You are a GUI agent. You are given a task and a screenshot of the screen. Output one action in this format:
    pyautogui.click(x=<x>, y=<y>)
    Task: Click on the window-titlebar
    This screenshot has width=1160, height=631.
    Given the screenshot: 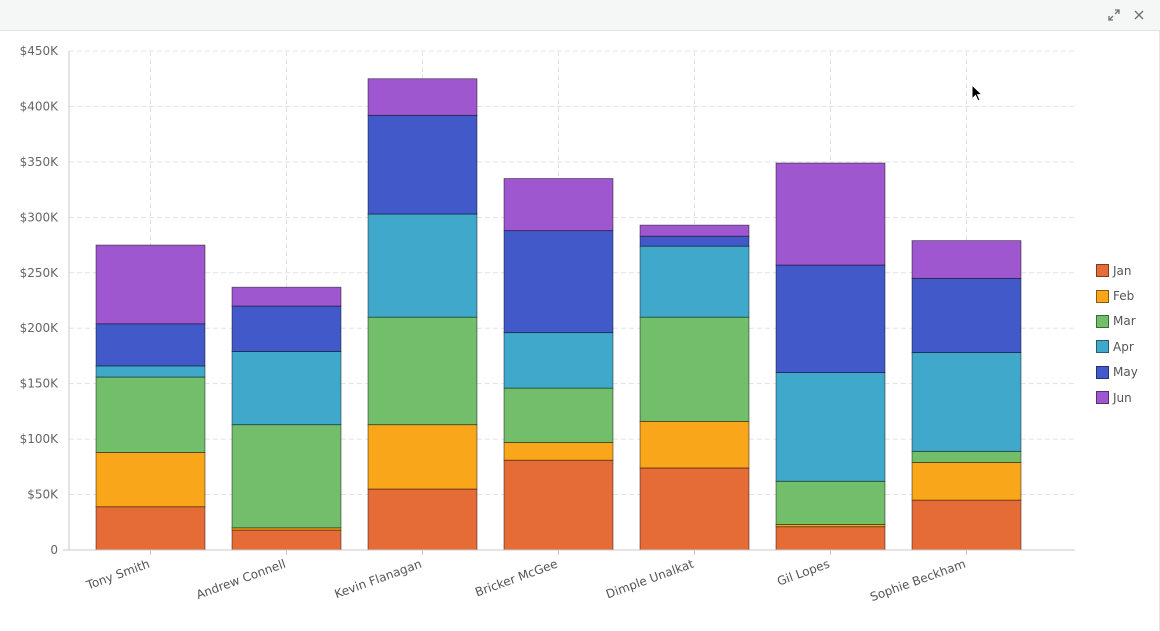 What is the action you would take?
    pyautogui.click(x=580, y=15)
    